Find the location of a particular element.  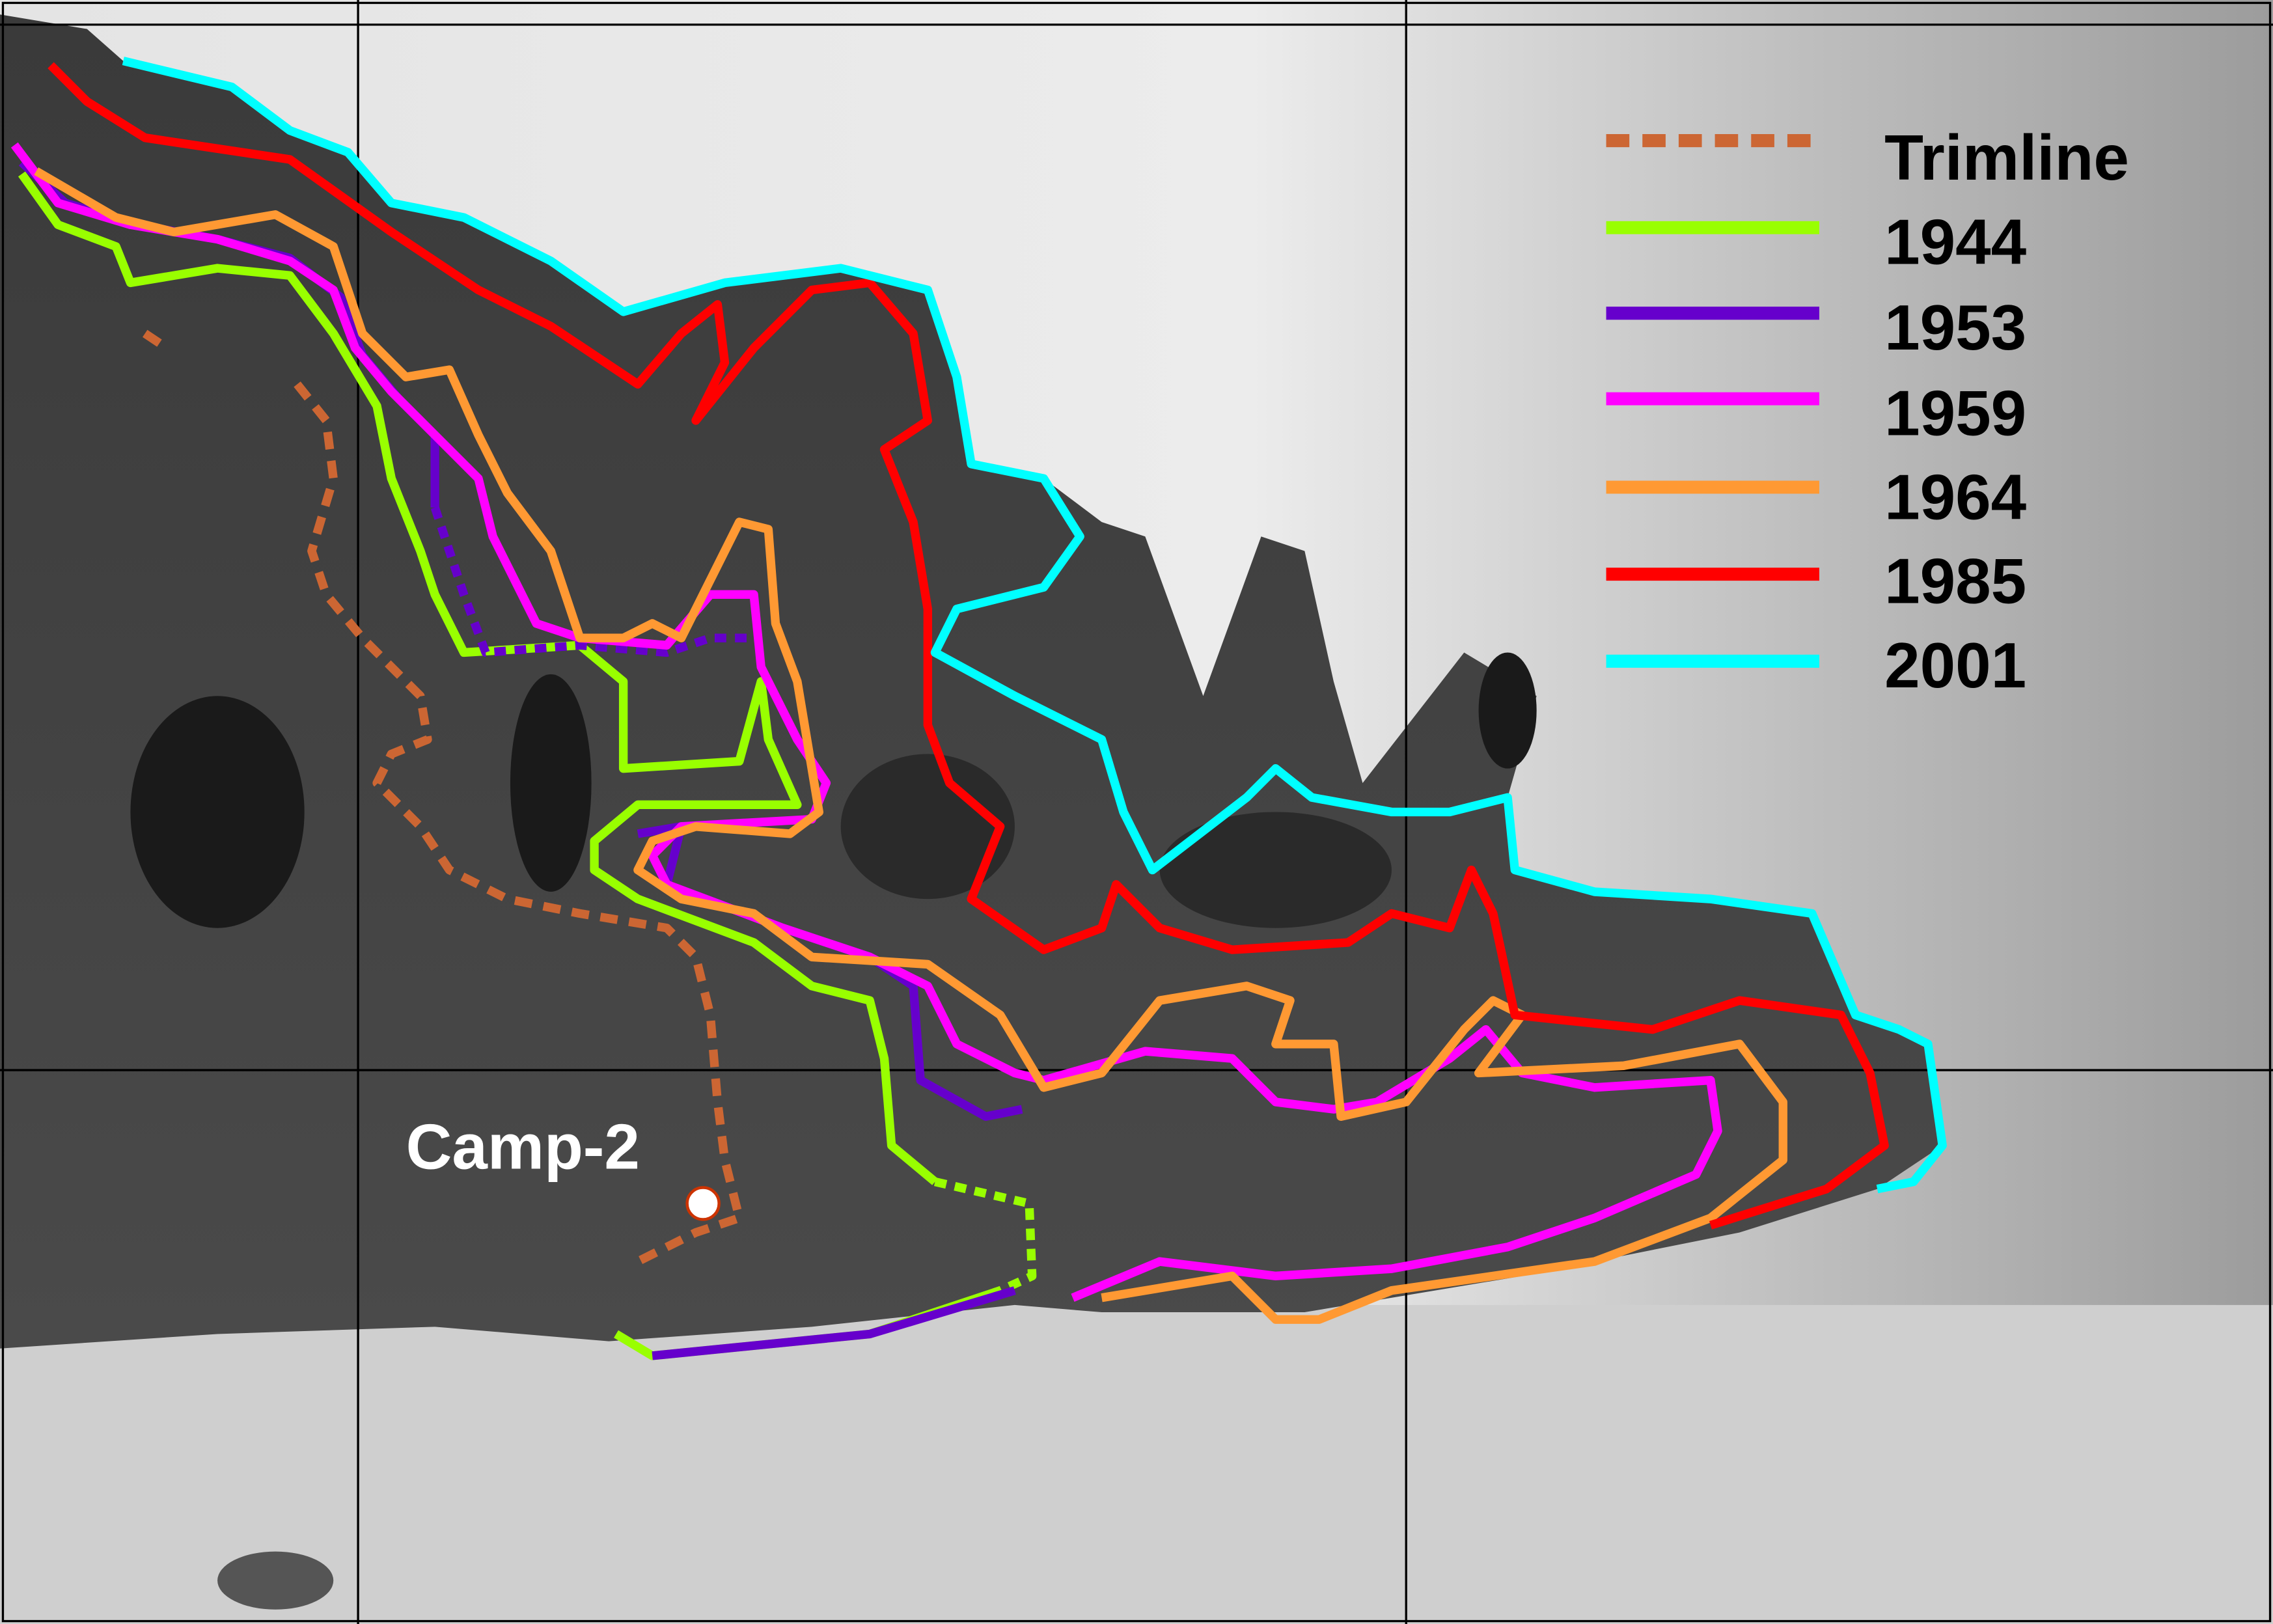

legend: Trimline 1944 1953 1959 1964 1985 2001 is located at coordinates (1867, 411).